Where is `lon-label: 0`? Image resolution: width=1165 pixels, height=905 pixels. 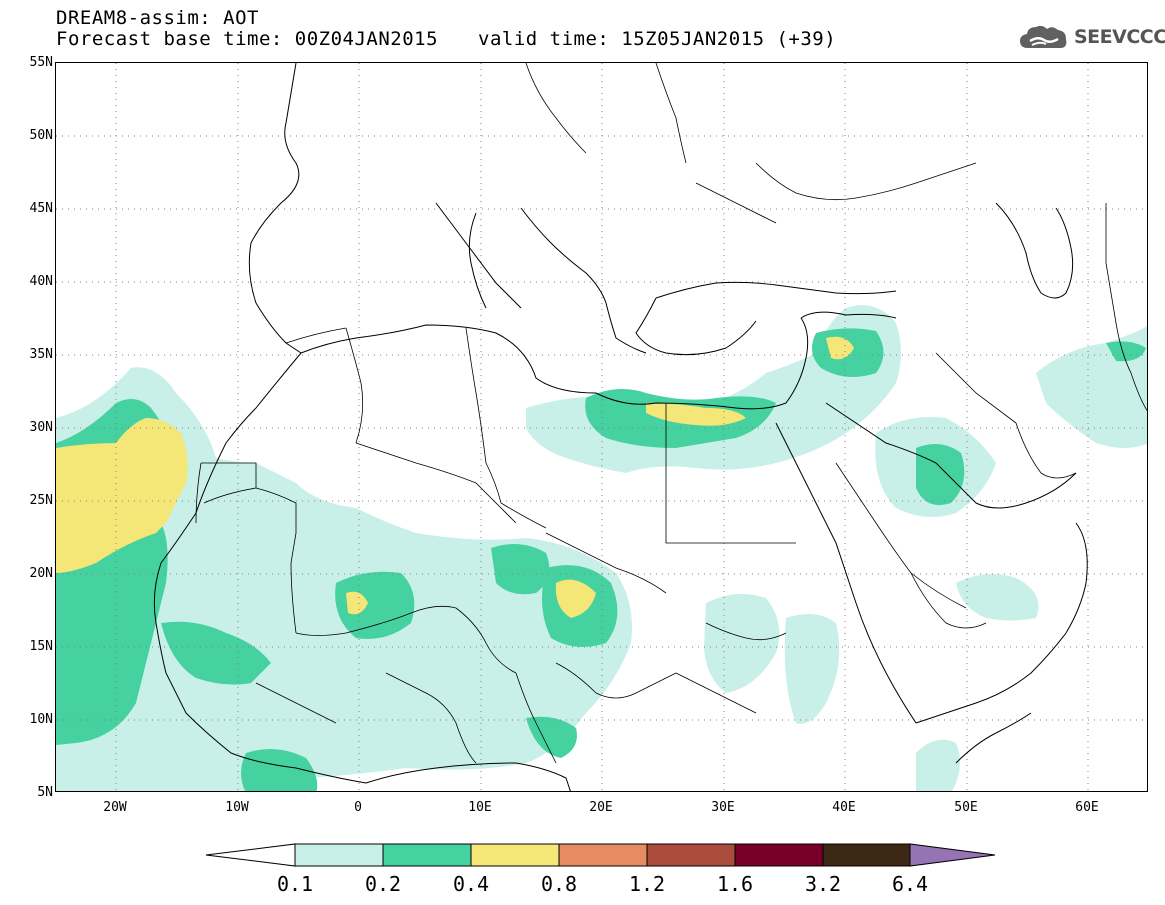
lon-label: 0 is located at coordinates (358, 807).